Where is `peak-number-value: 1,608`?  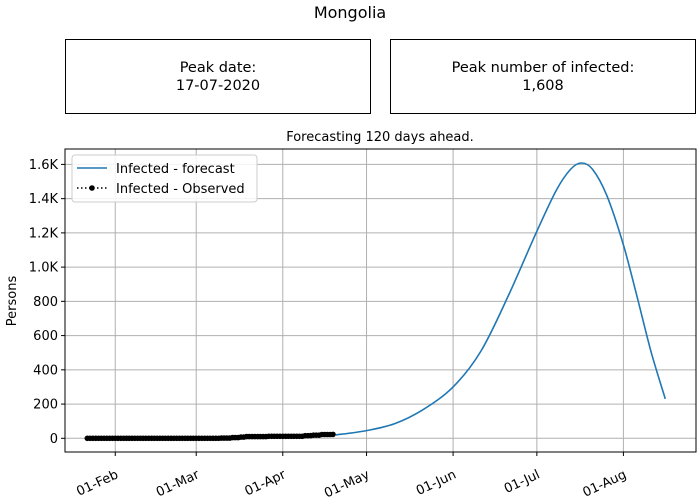
peak-number-value: 1,608 is located at coordinates (543, 85).